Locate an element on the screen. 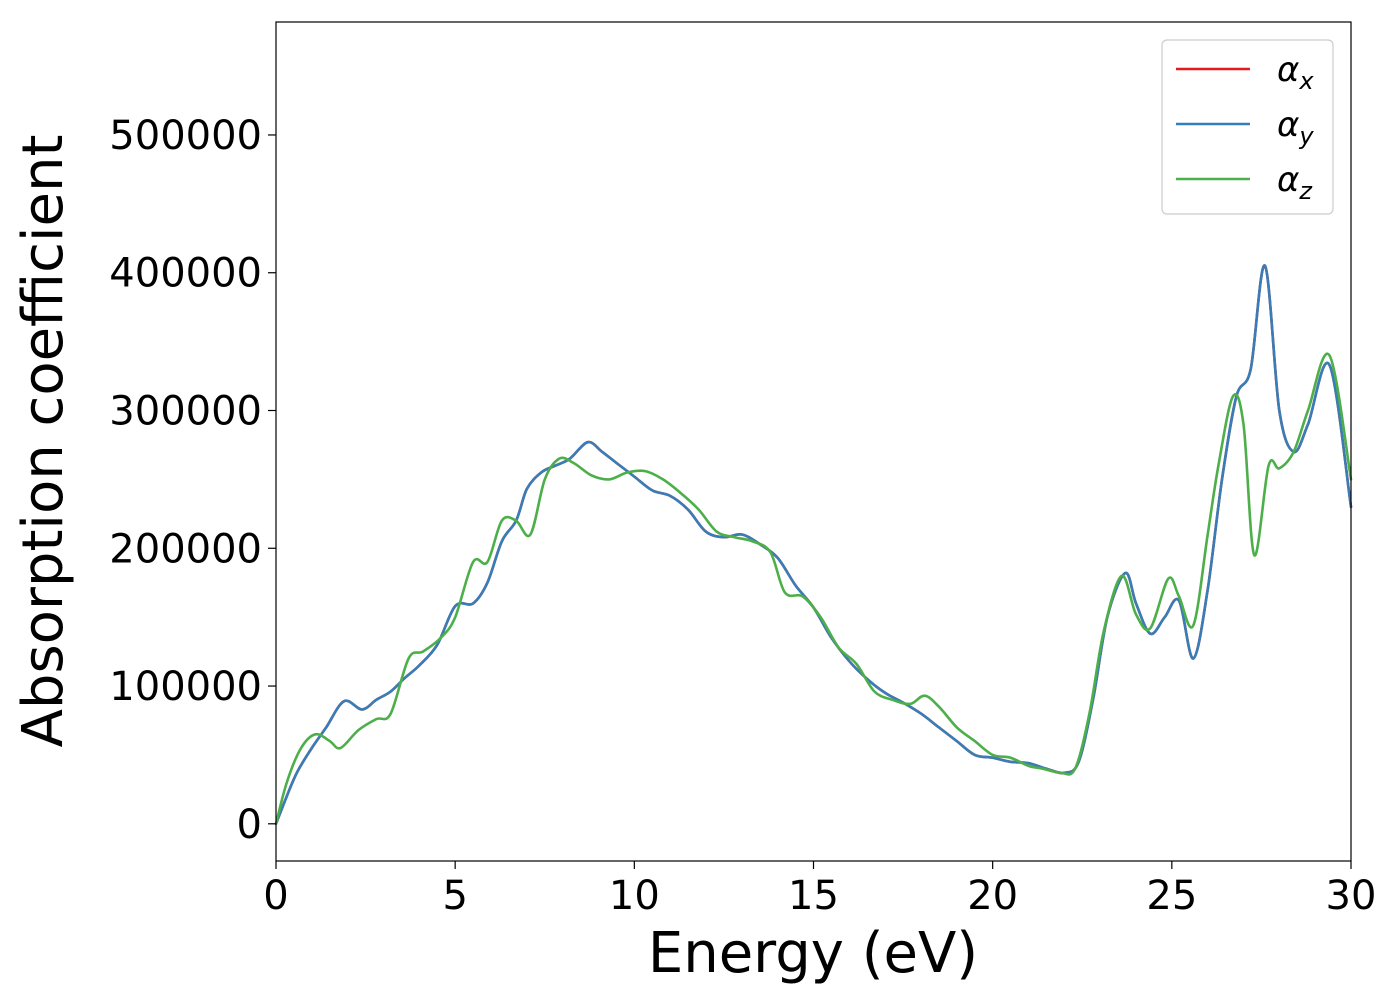 This screenshot has height=1000, width=1400. legend-label-alpha-z: αz is located at coordinates (1295, 182).